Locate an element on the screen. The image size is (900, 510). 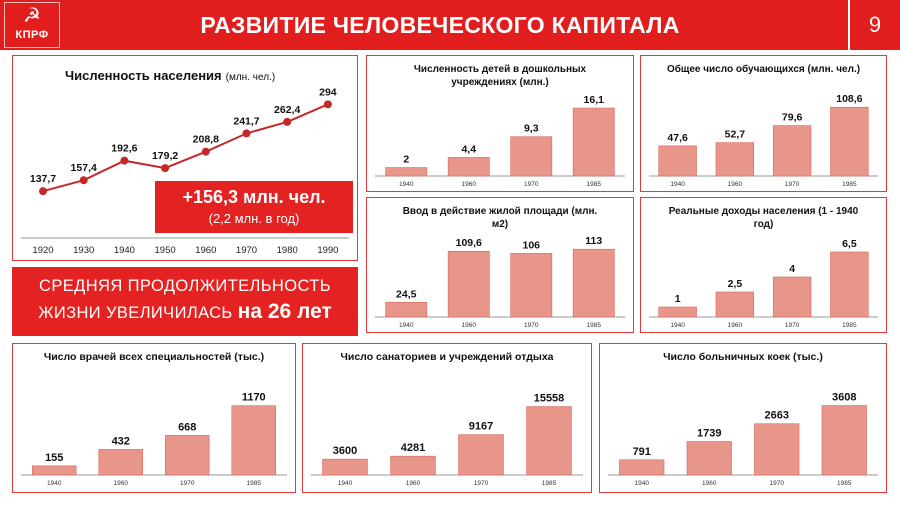
chart-title: м2) is located at coordinates (500, 224).